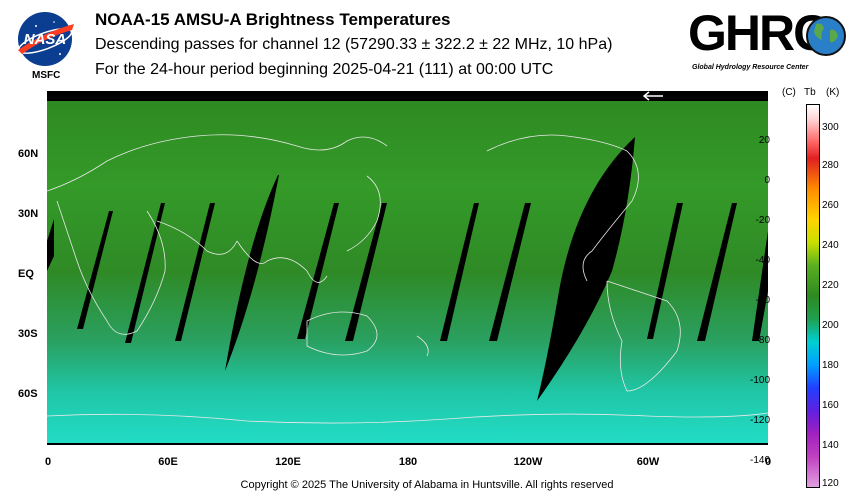 The width and height of the screenshot is (854, 502). Describe the element at coordinates (48, 462) in the screenshot. I see `lon-label-0: 0` at that location.